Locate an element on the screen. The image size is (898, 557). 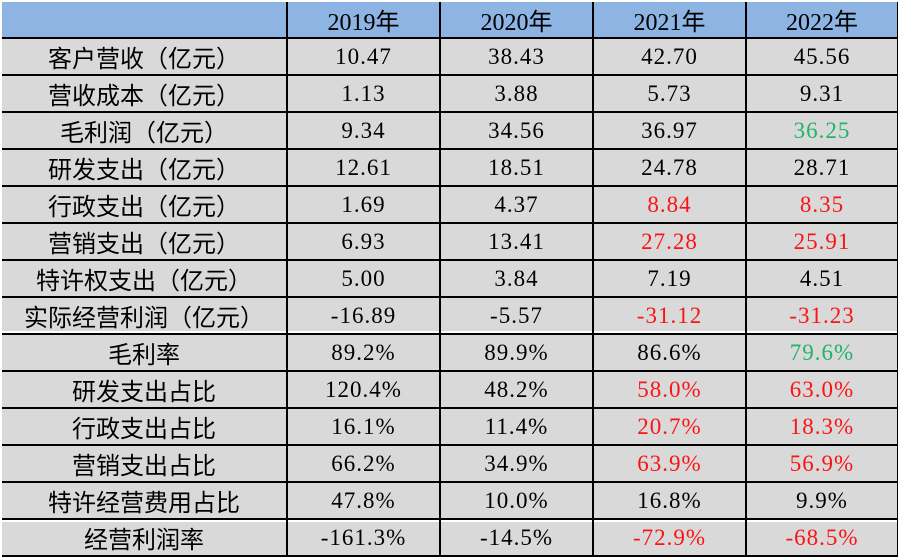
table-row: 毛利率 89.2% 89.9% 86.6% 79.6% is located at coordinates (450, 353).